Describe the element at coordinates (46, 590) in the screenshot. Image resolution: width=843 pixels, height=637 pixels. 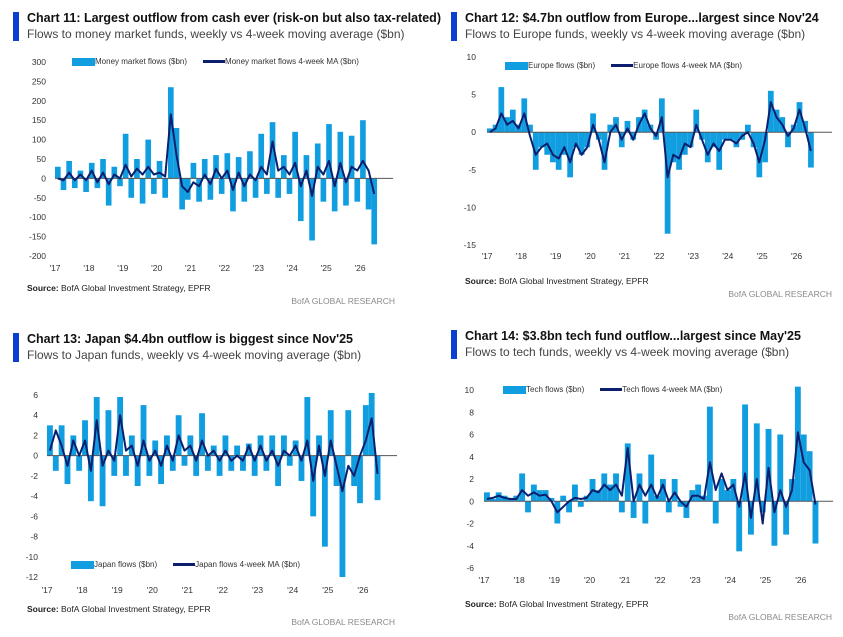
I see `x-tick-label: '17` at that location.